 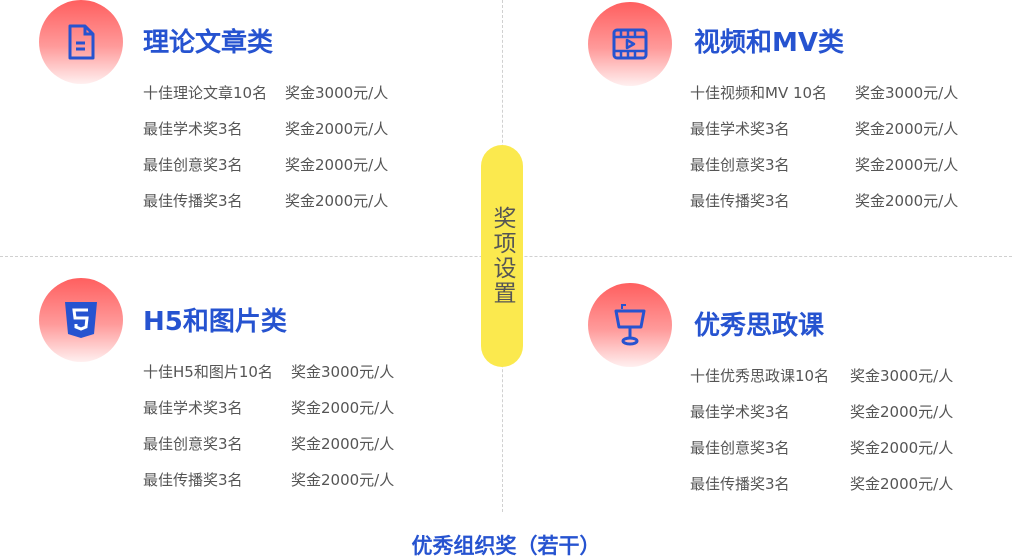 What do you see at coordinates (205, 93) in the screenshot?
I see `award-name: 十佳理论文章10名` at bounding box center [205, 93].